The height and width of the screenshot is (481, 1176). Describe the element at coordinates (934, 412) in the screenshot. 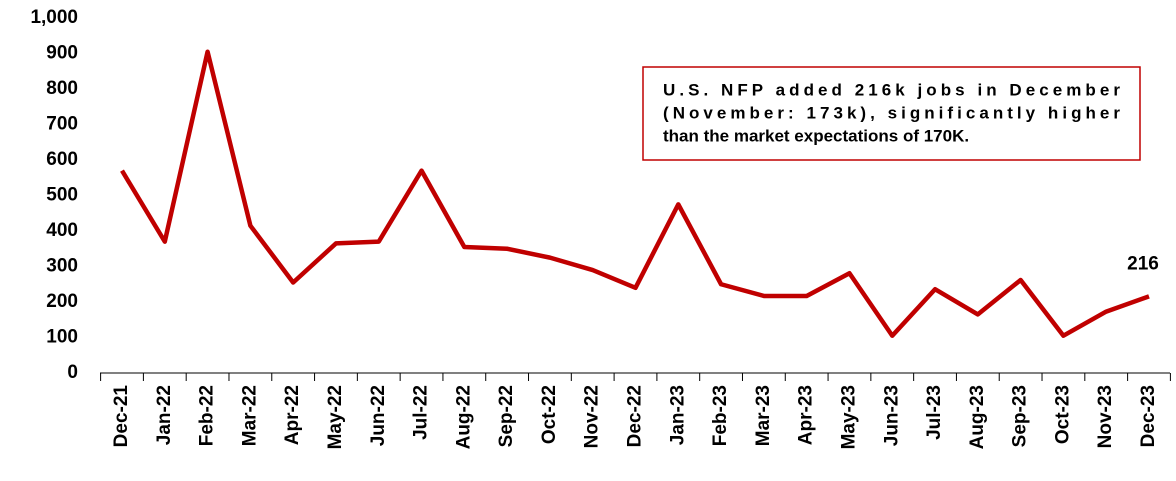

I see `x-tick-label: Jul-23` at that location.